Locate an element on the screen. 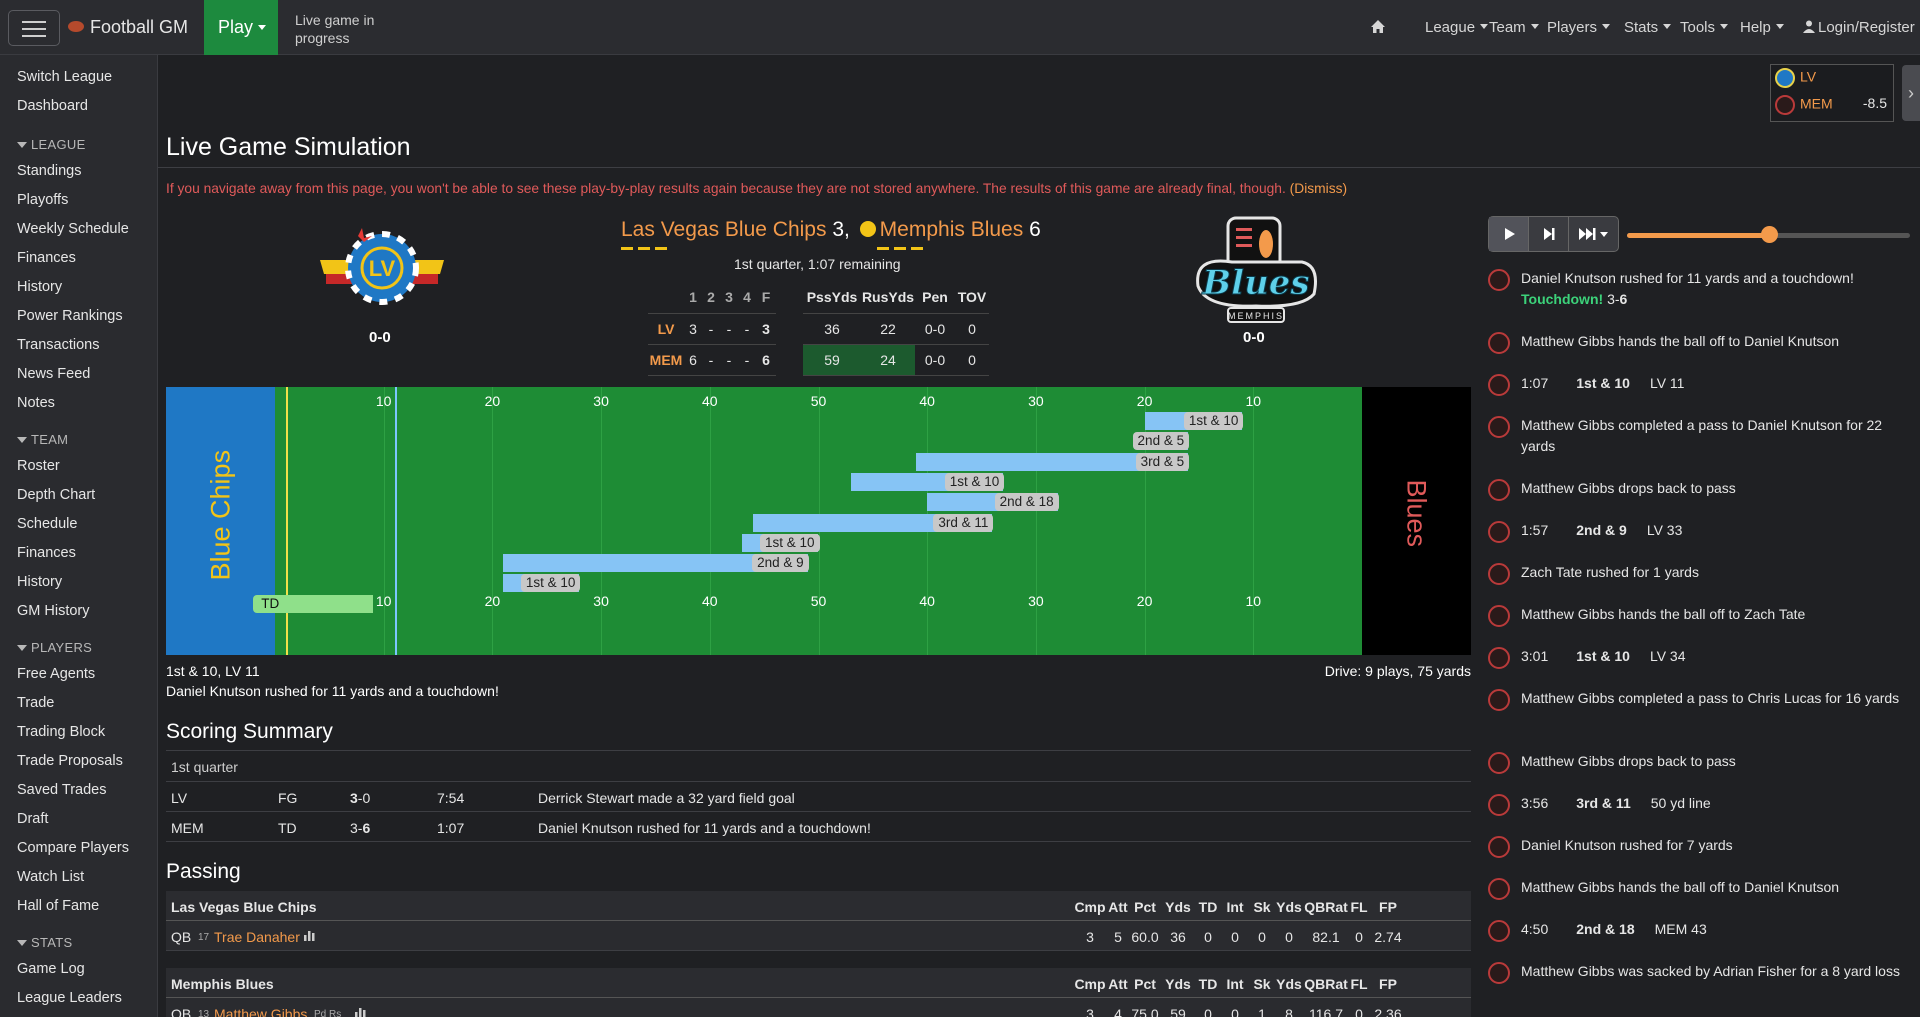 The image size is (1920, 1017). yard-number-bottom: 50 is located at coordinates (818, 601).